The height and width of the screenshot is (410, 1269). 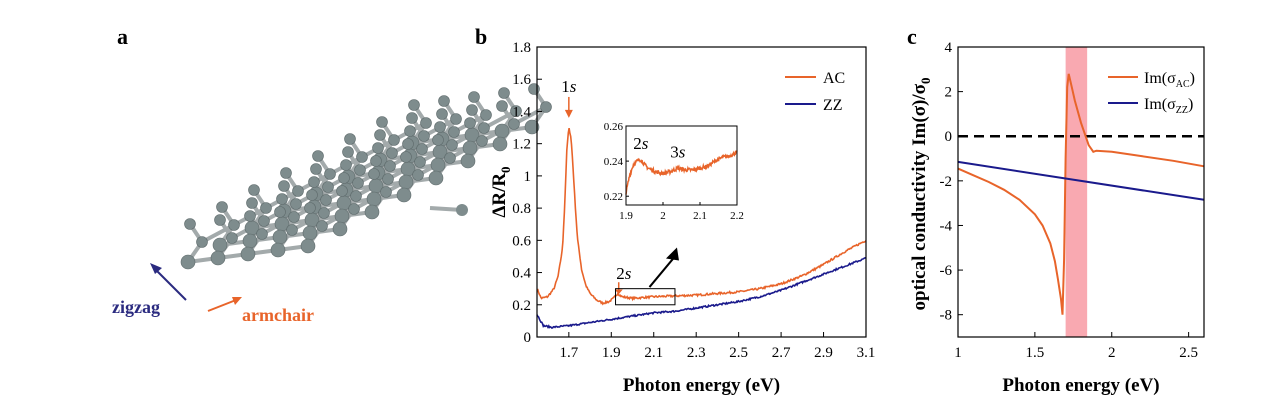 I want to click on exciton-highlight-band, so click(x=1076, y=192).